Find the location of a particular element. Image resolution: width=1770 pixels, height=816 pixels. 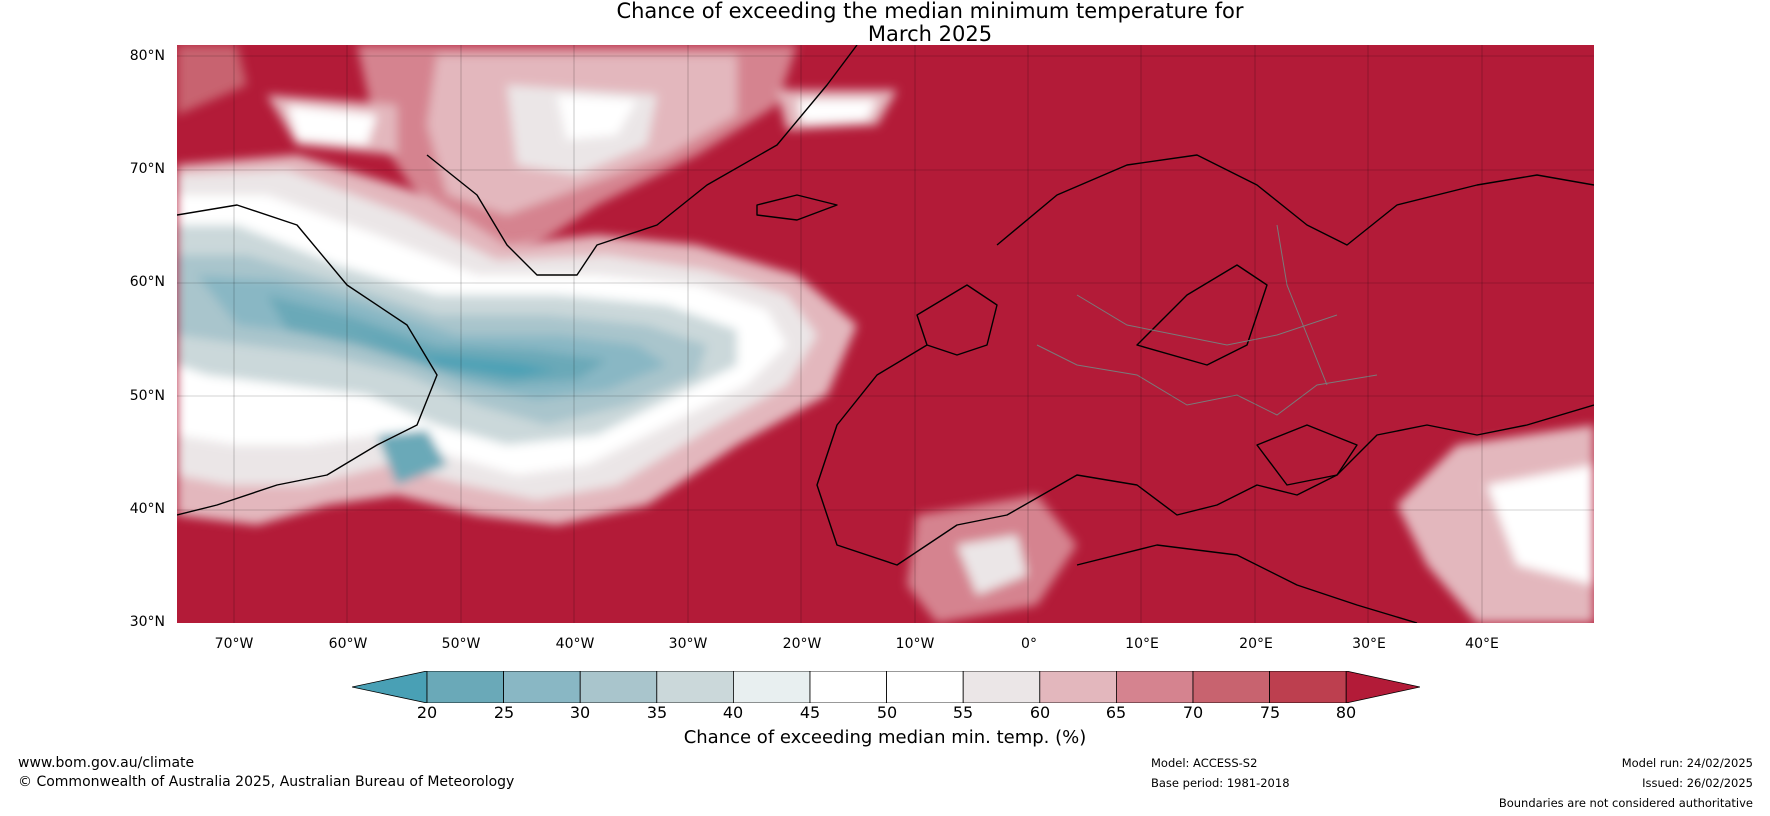

colorbar-tick-20: 20 is located at coordinates (427, 712).